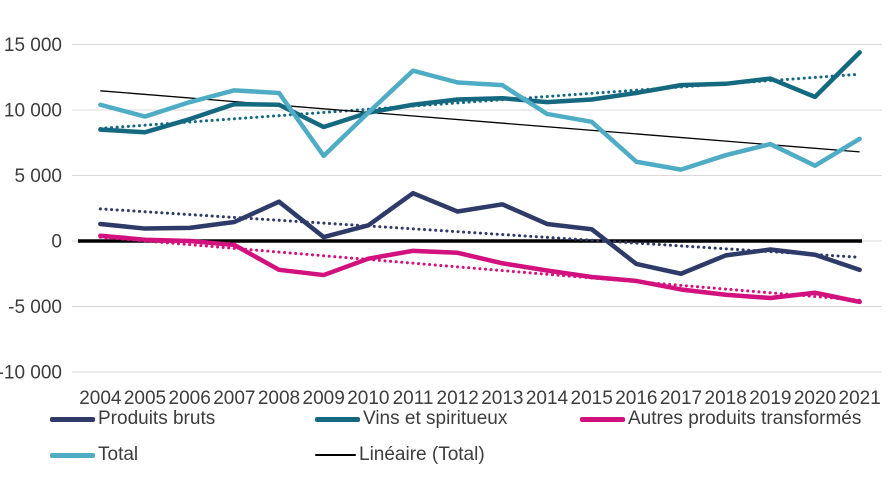 This screenshot has width=889, height=482. Describe the element at coordinates (38, 176) in the screenshot. I see `y-tick-label: 5 000` at that location.